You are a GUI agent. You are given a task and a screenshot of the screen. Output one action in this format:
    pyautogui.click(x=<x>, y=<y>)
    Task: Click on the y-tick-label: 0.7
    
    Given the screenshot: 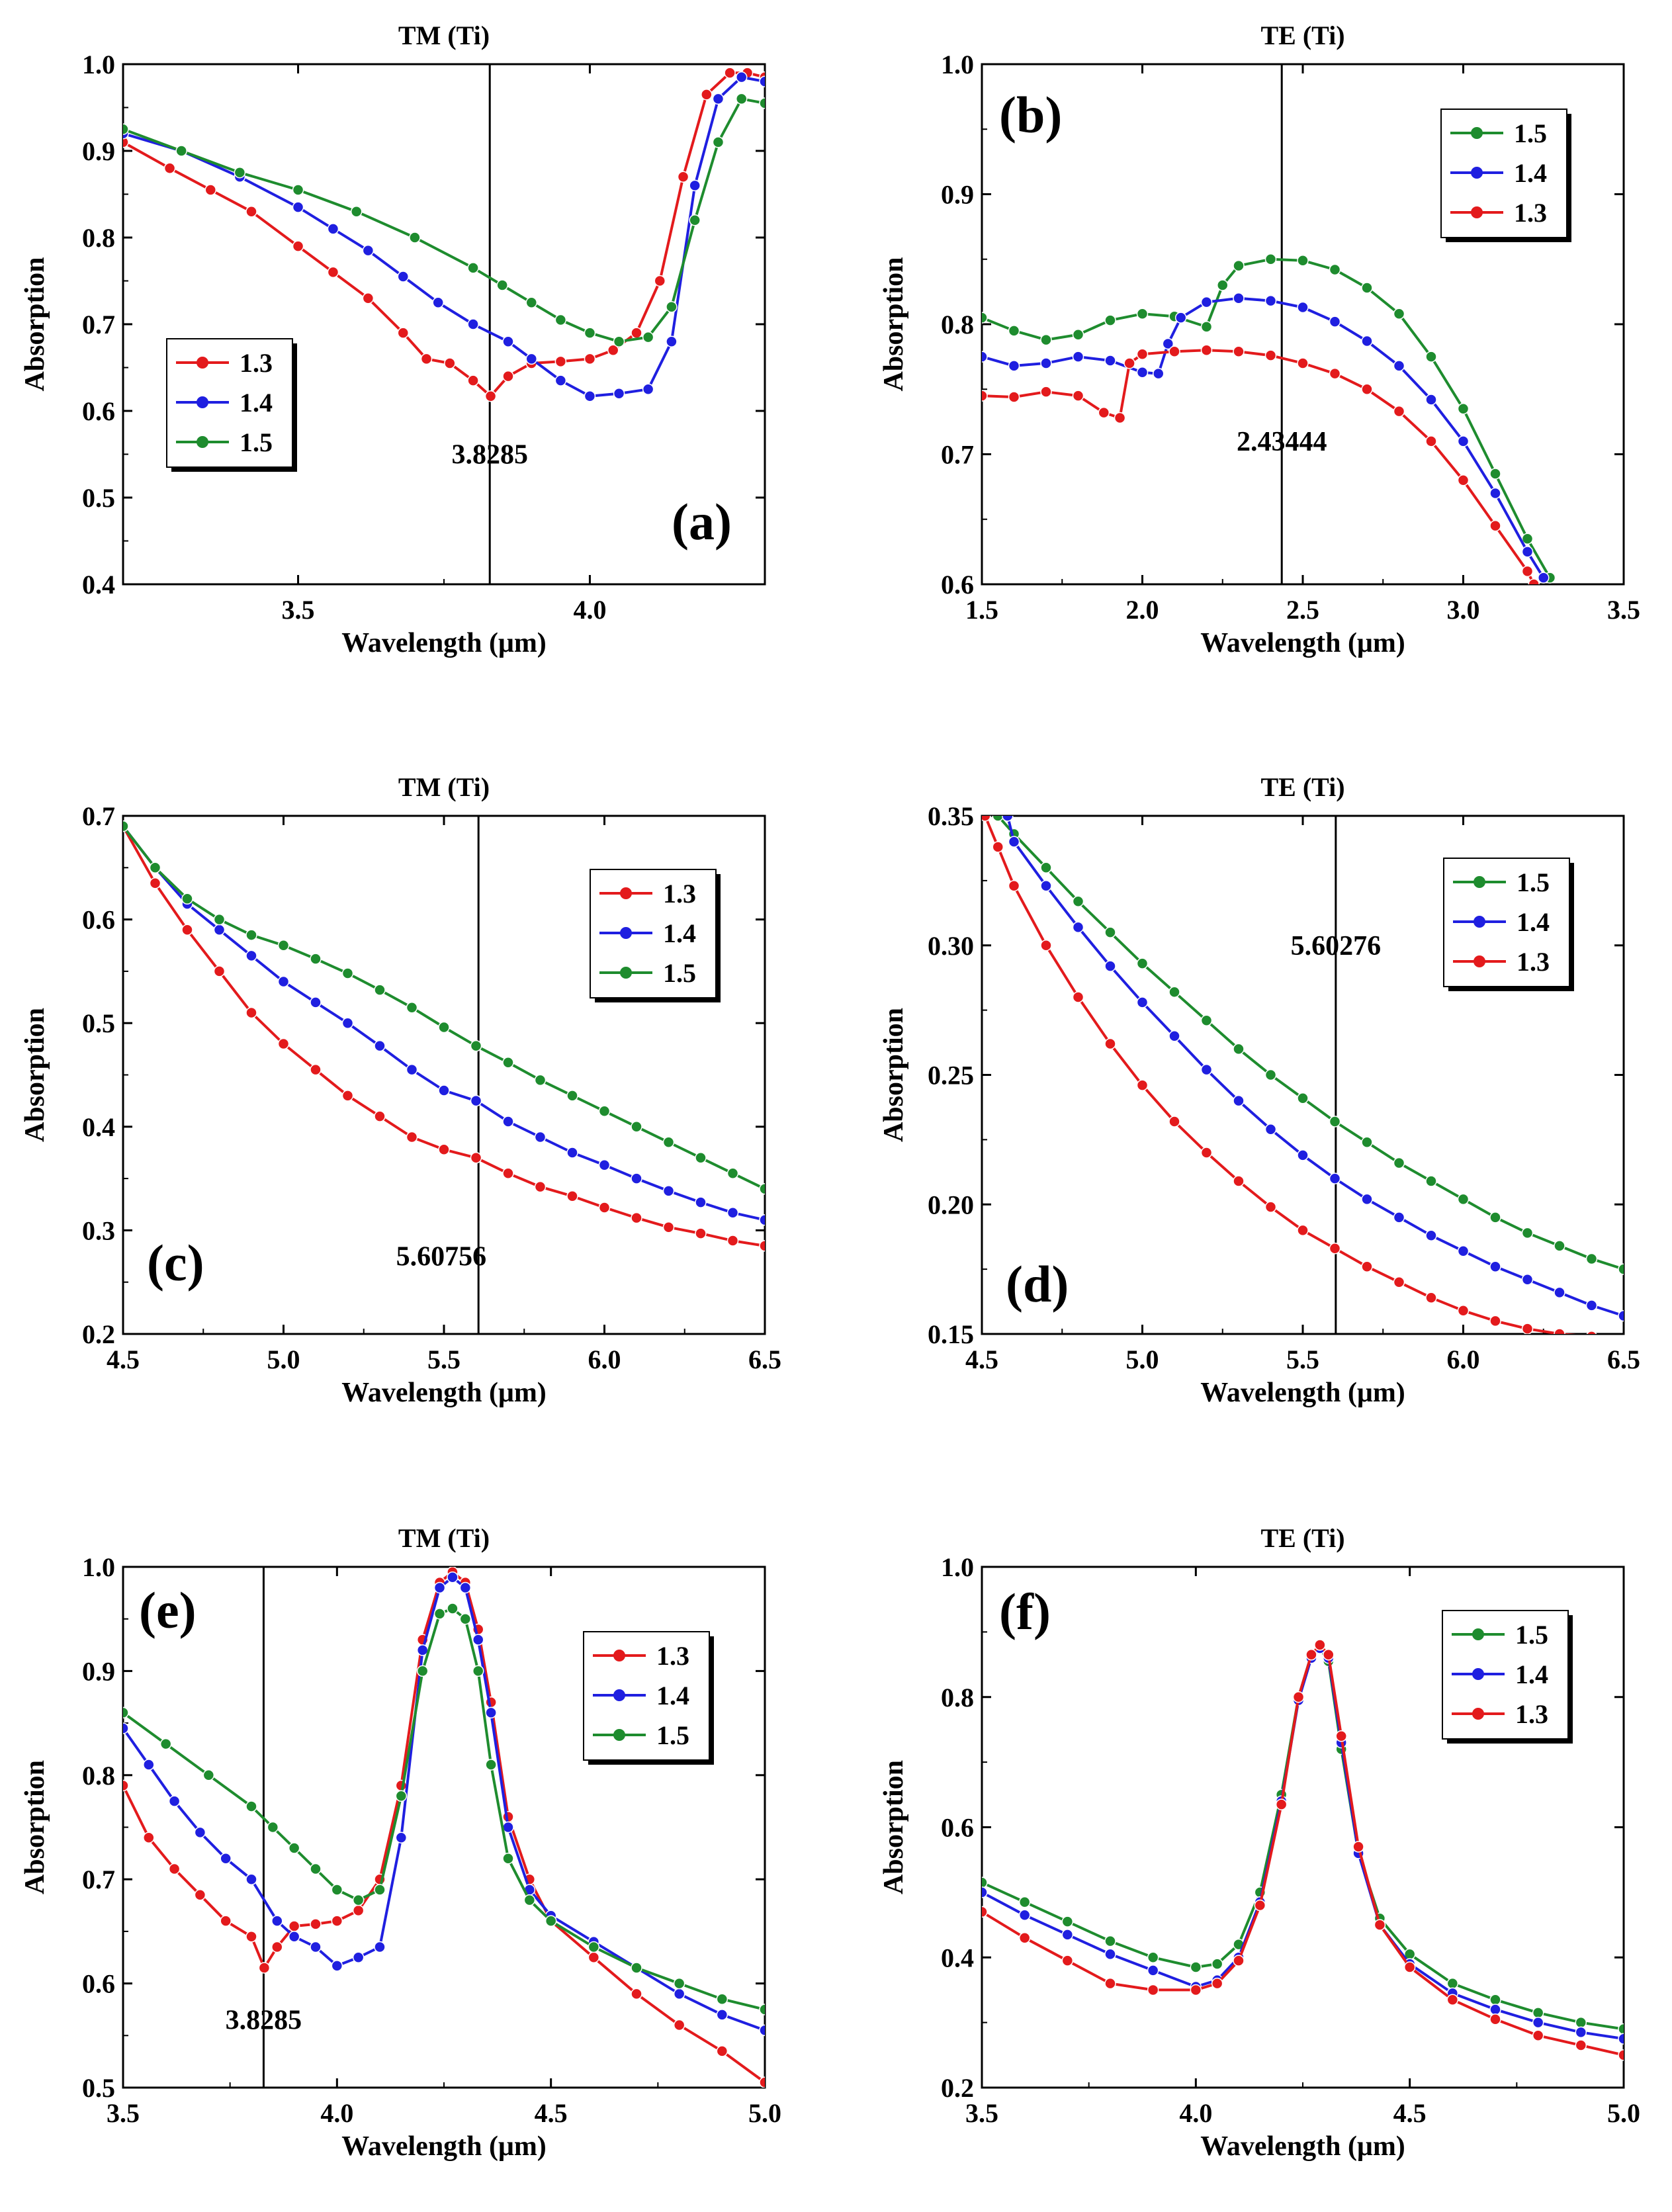 What is the action you would take?
    pyautogui.click(x=98, y=324)
    